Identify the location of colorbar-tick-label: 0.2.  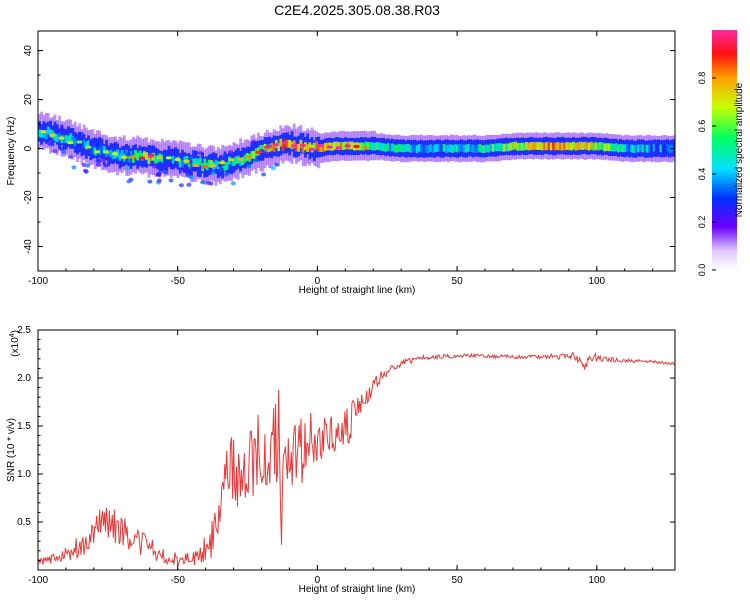
(702, 222).